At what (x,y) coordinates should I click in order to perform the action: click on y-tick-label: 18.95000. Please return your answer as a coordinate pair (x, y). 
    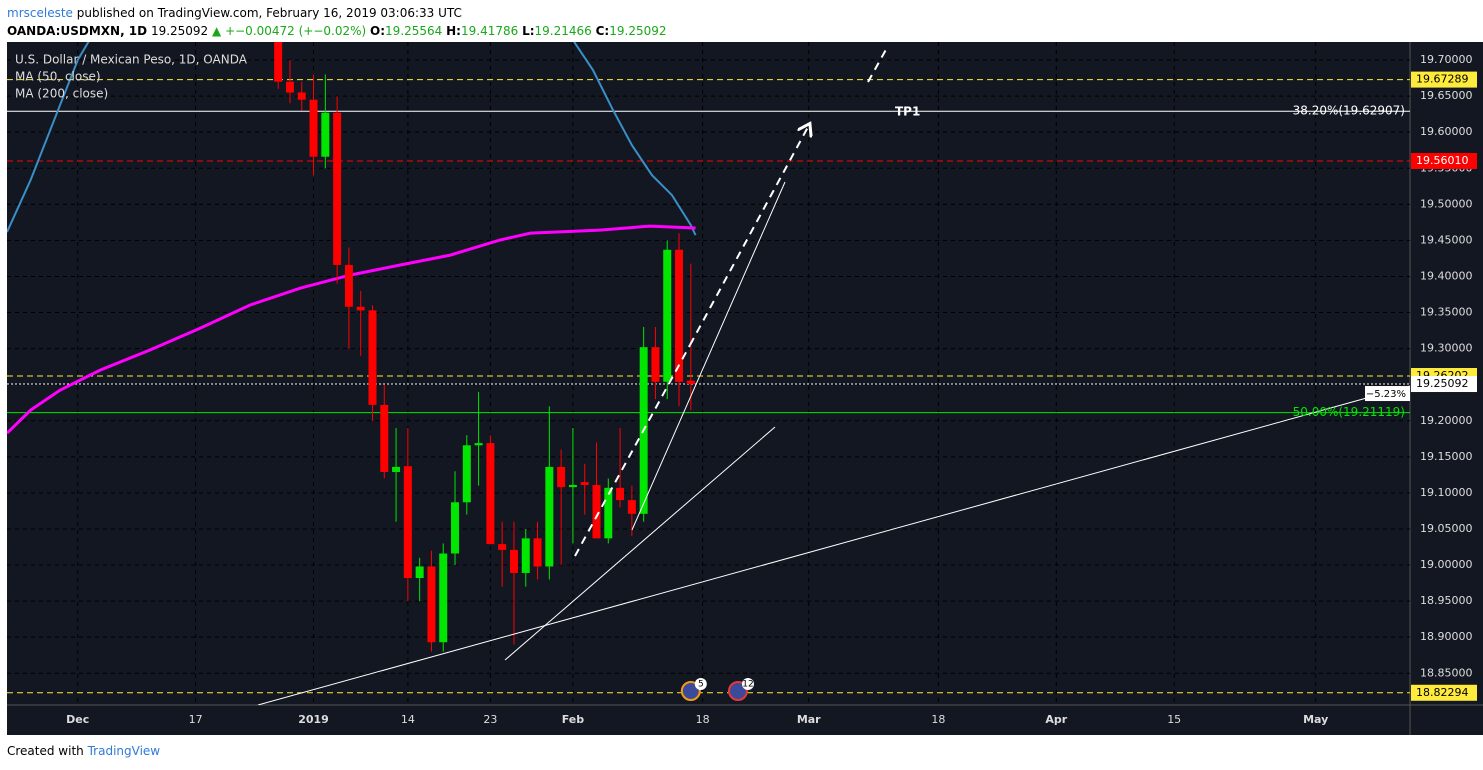
    Looking at the image, I should click on (1446, 600).